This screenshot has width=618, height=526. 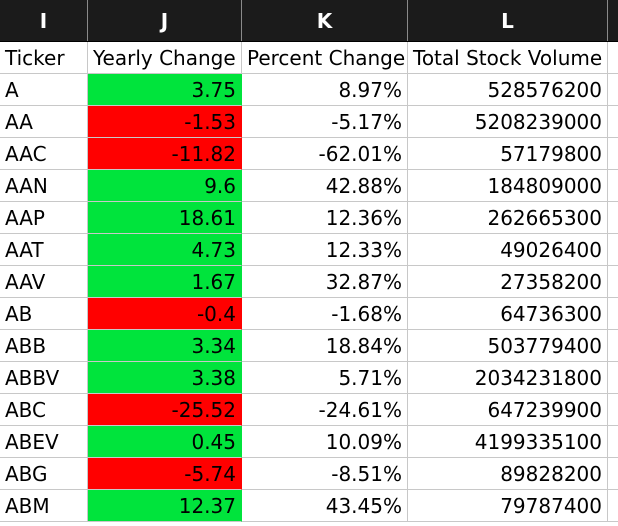 I want to click on percent-change-cell: -24.61%, so click(x=325, y=410).